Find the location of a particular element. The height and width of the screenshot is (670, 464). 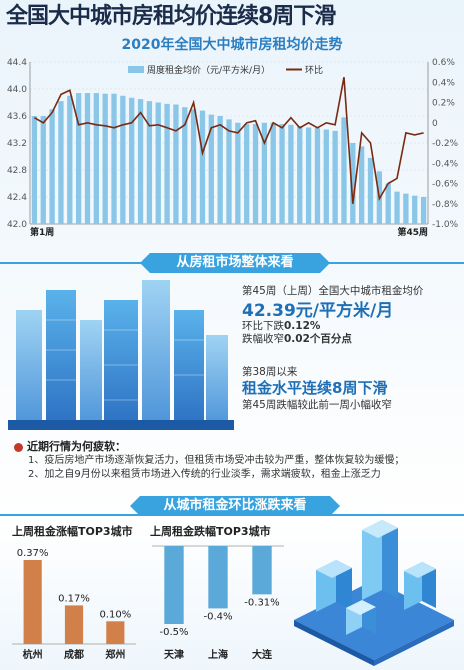

section1-banner: 从房租市场整体来看 is located at coordinates (235, 263).